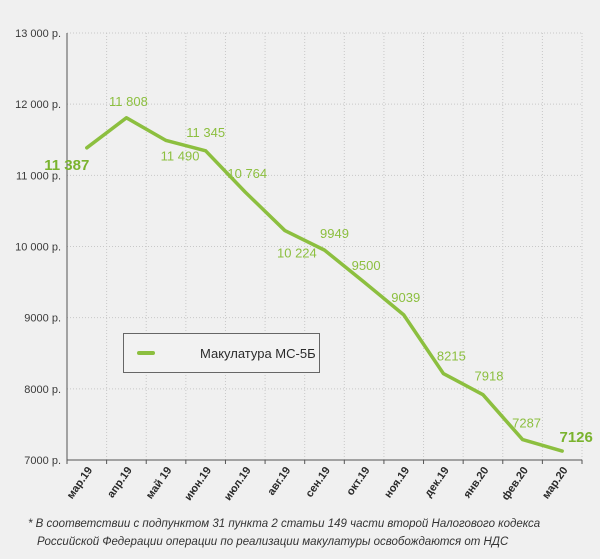 Image resolution: width=600 pixels, height=559 pixels. I want to click on data-label: 8215, so click(451, 356).